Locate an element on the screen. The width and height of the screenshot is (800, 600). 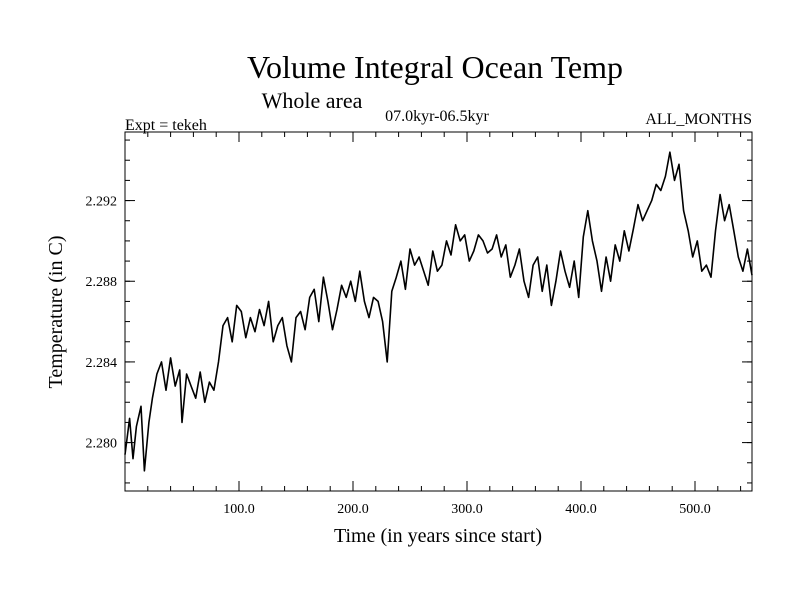
y-axis-tick-labels: 2.280 2.284 2.288 2.292 is located at coordinates (102, 323).